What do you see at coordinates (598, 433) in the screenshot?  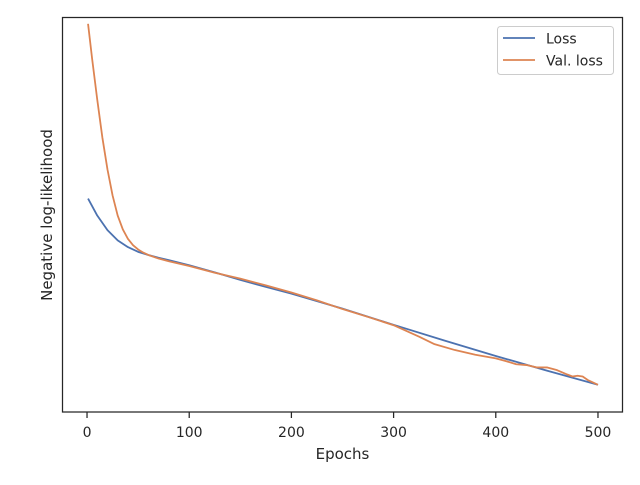 I see `x-tick-label: 500` at bounding box center [598, 433].